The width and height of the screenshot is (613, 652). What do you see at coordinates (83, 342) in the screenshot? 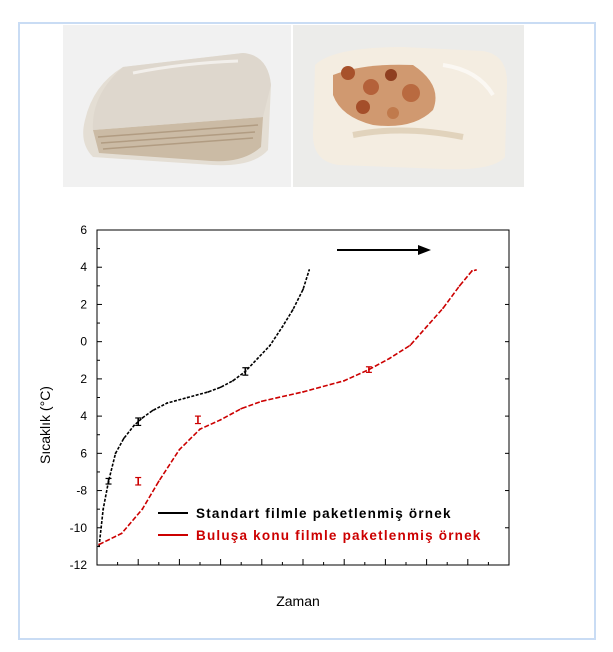
I see `y-tick-label: 0` at bounding box center [83, 342].